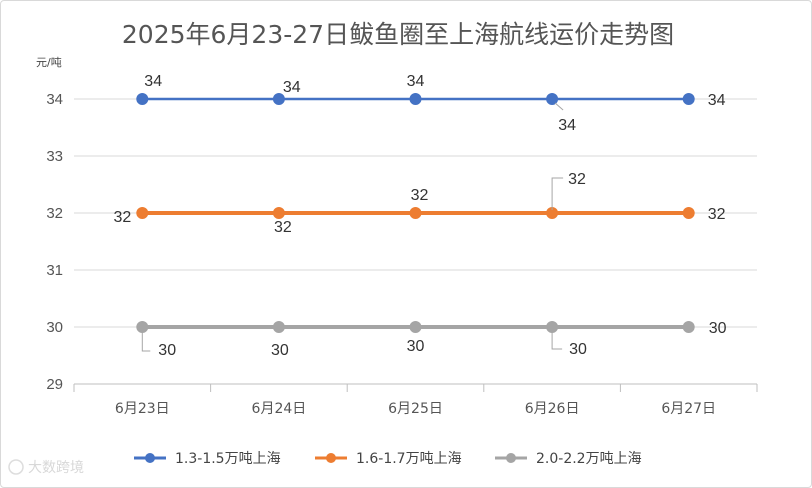 The image size is (812, 488). I want to click on y-tick-label: 33, so click(54, 156).